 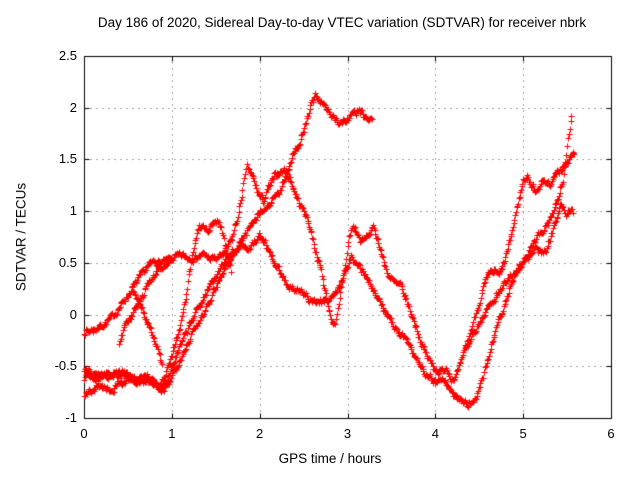 I want to click on x-tick-label: 1, so click(x=172, y=433).